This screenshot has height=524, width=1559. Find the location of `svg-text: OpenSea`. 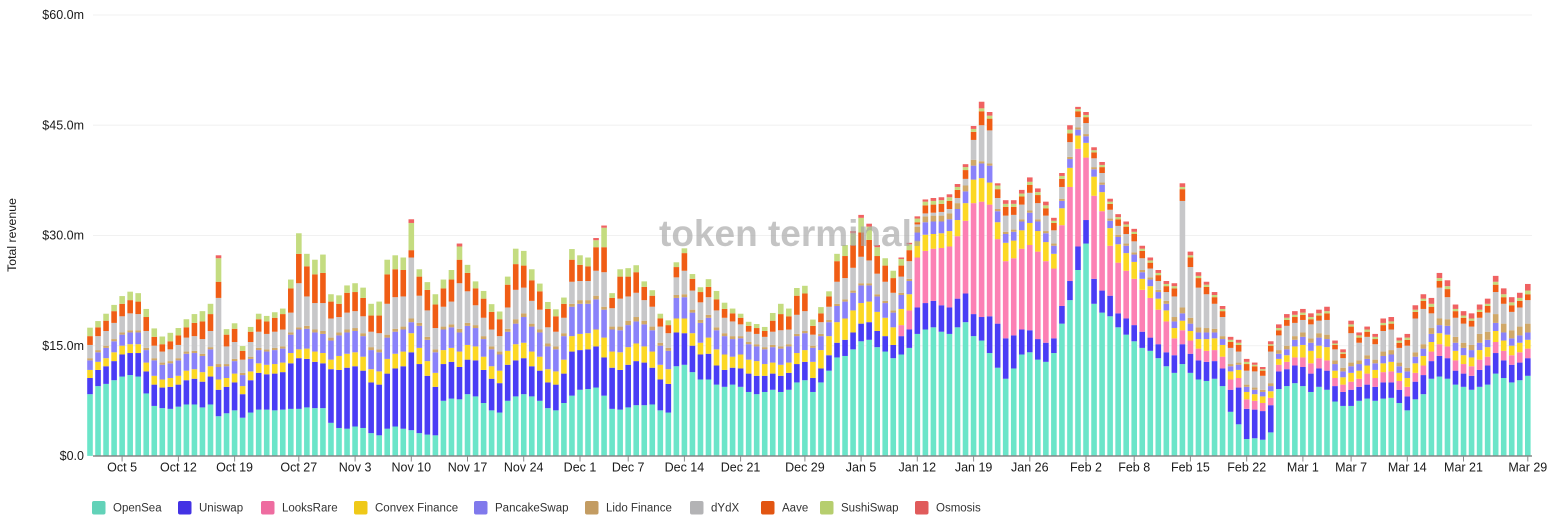

svg-text: OpenSea is located at coordinates (137, 509).